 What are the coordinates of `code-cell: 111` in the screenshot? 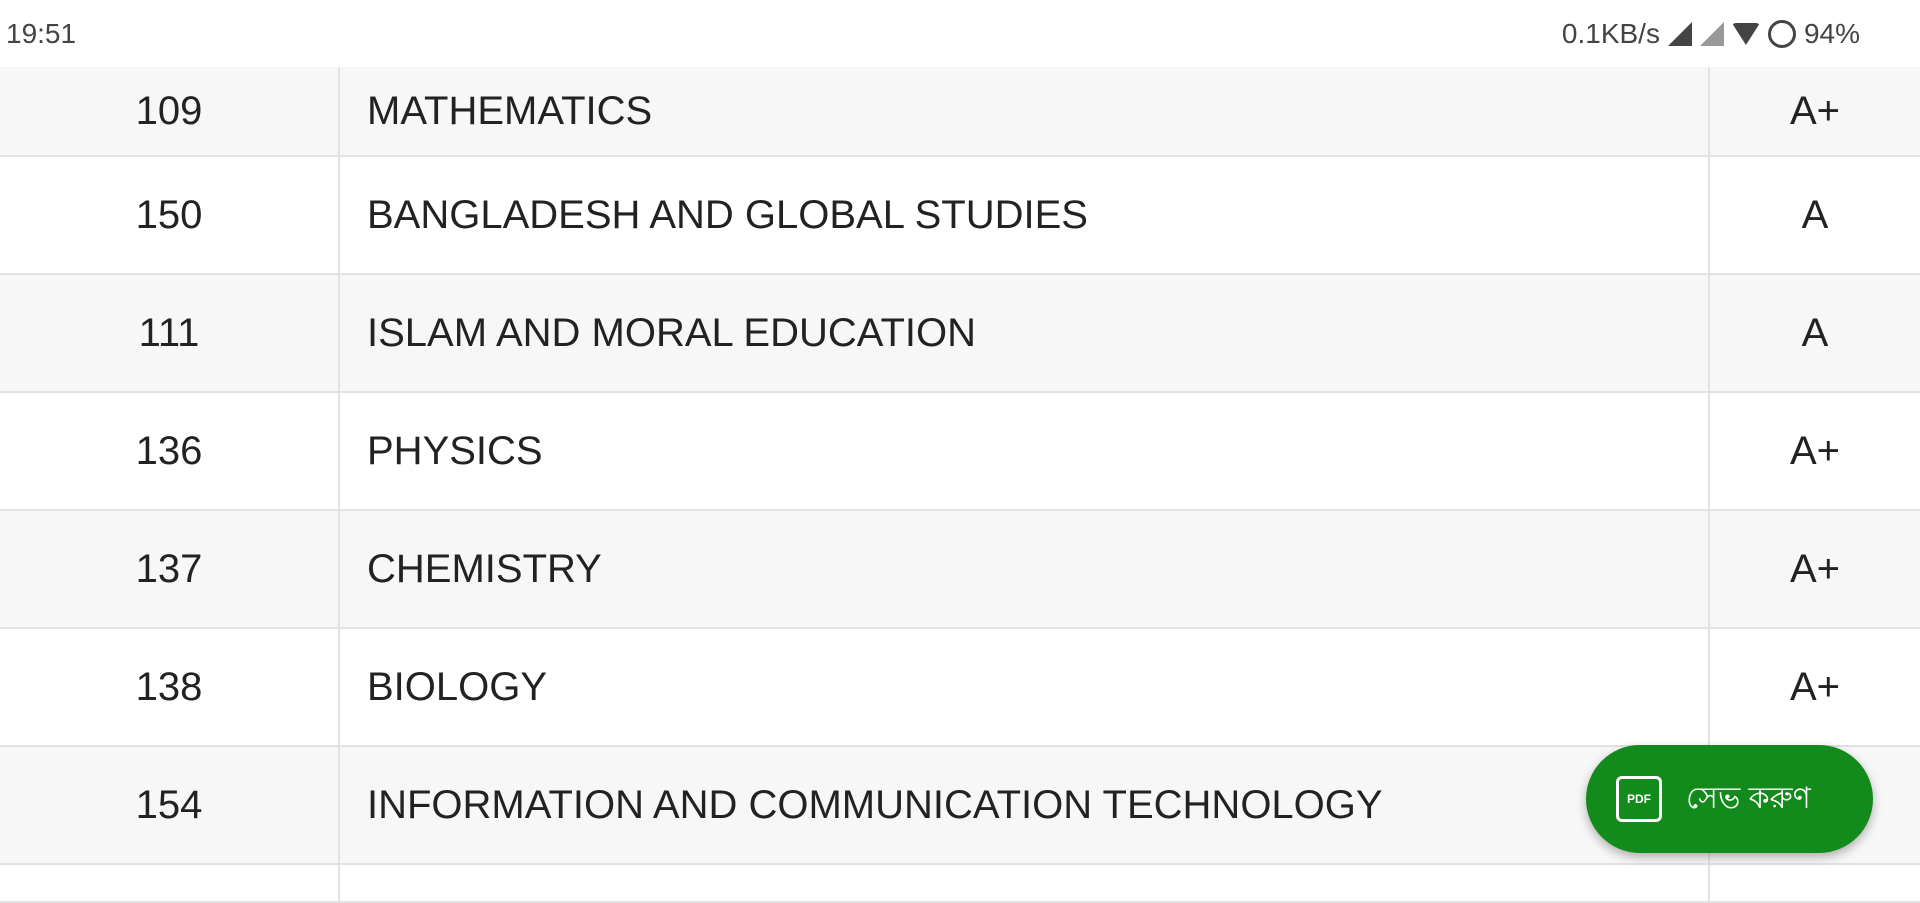 It's located at (170, 333).